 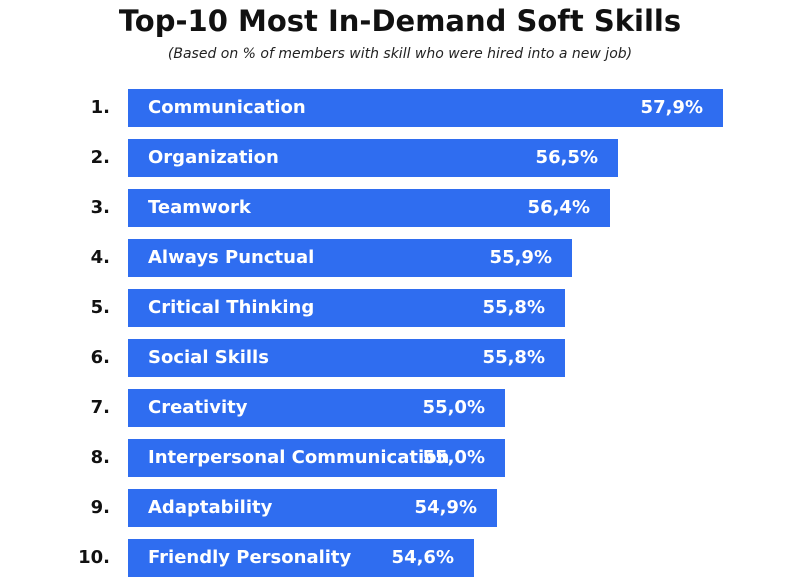 I want to click on rank-label: 8., so click(x=100, y=457).